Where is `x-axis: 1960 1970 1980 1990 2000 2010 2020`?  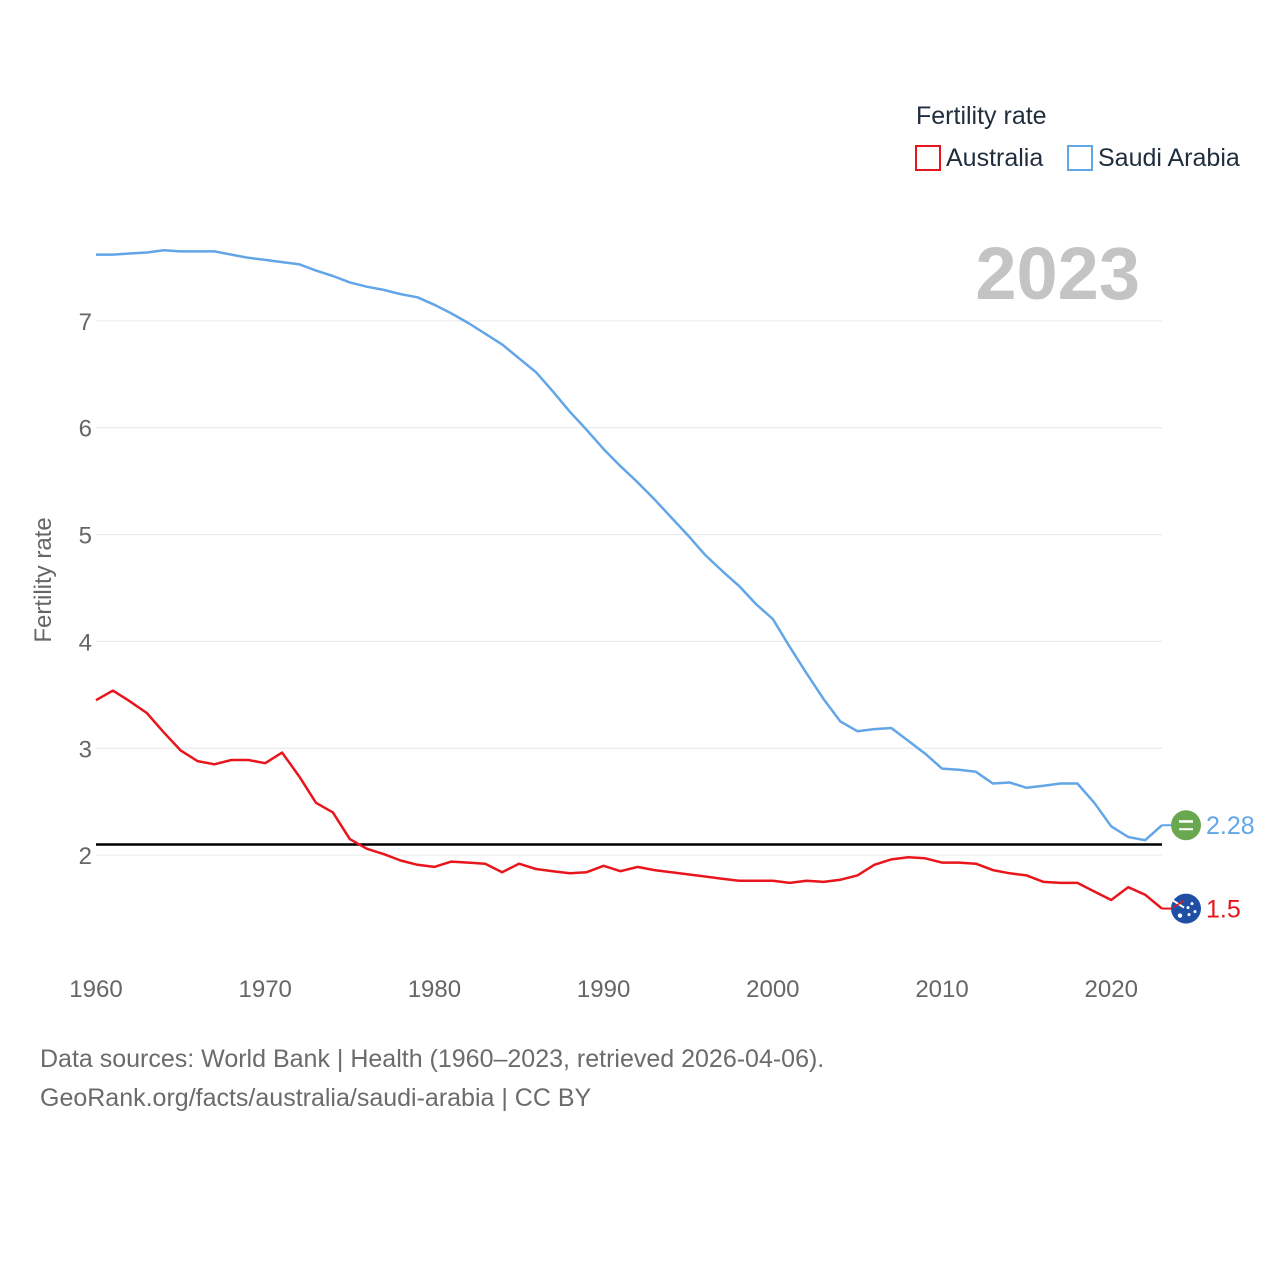
x-axis: 1960 1970 1980 1990 2000 2010 2020 is located at coordinates (603, 989).